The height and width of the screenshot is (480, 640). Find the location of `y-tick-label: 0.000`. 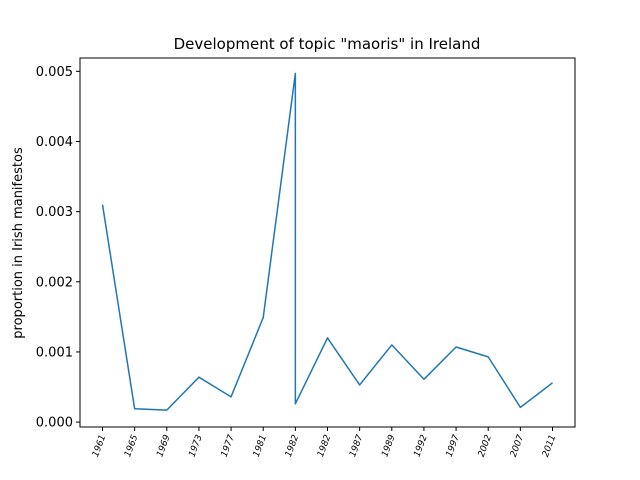

y-tick-label: 0.000 is located at coordinates (54, 423).